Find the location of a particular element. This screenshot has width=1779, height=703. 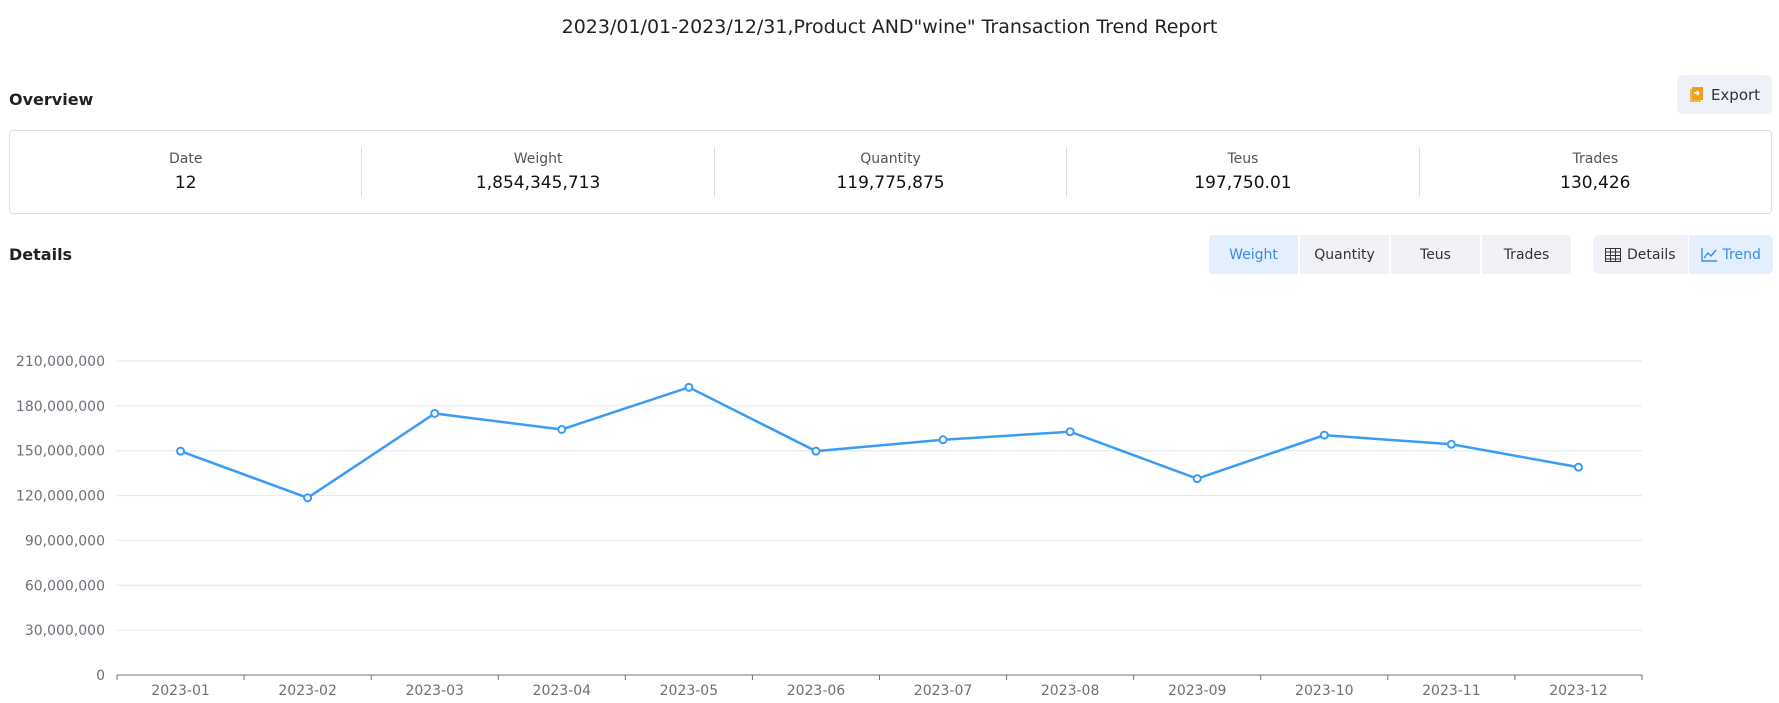

y-tick-label: 60,000,000 is located at coordinates (65, 586).